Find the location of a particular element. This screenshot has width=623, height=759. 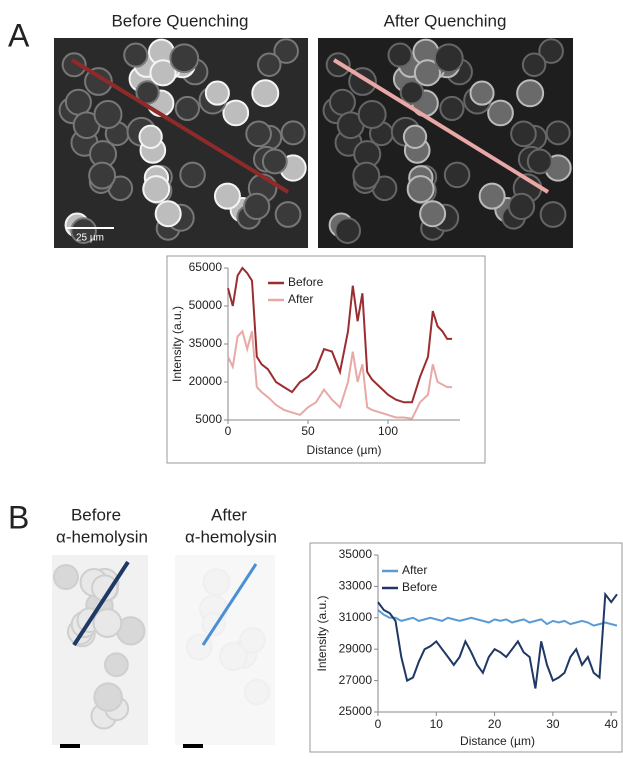

x-tick-label: 30 is located at coordinates (553, 724).